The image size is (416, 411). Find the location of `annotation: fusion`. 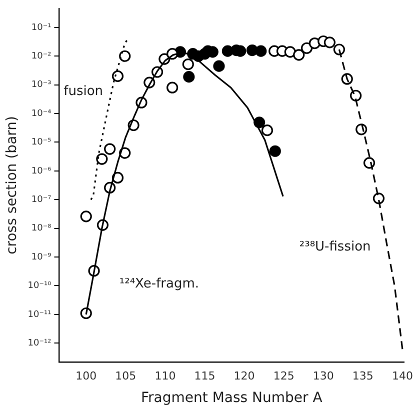

annotation: fusion is located at coordinates (84, 91).